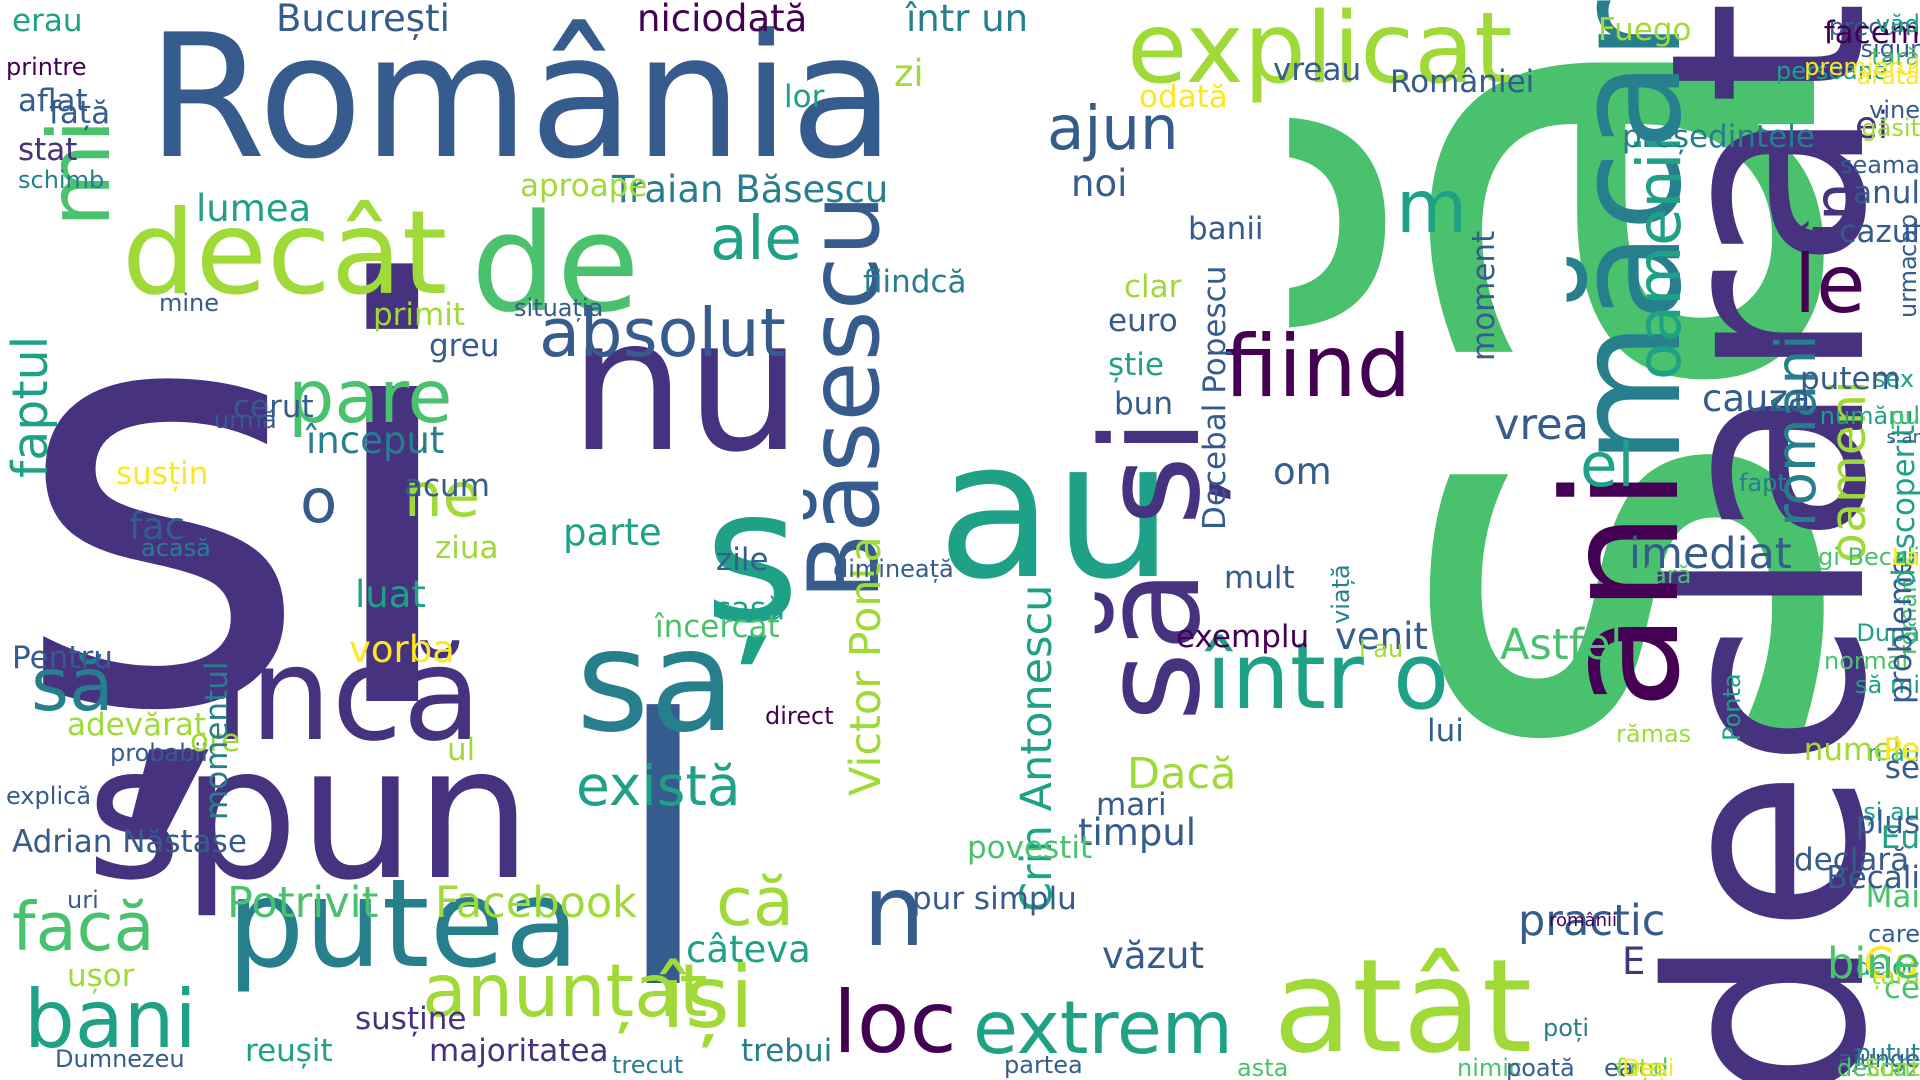 This screenshot has height=1080, width=1920. I want to click on word-173: urma, so click(1907, 286).